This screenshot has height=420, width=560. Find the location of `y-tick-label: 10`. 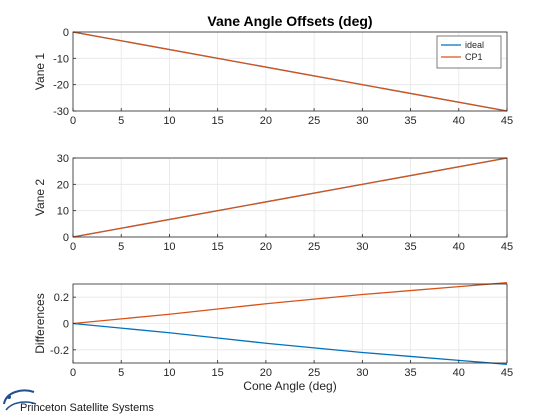

y-tick-label: 10 is located at coordinates (63, 212).